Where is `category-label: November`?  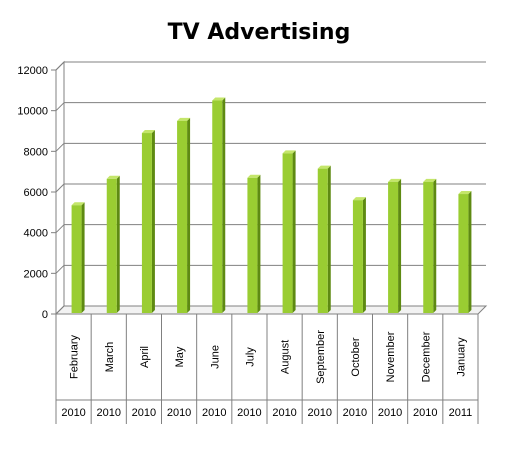 category-label: November is located at coordinates (391, 356).